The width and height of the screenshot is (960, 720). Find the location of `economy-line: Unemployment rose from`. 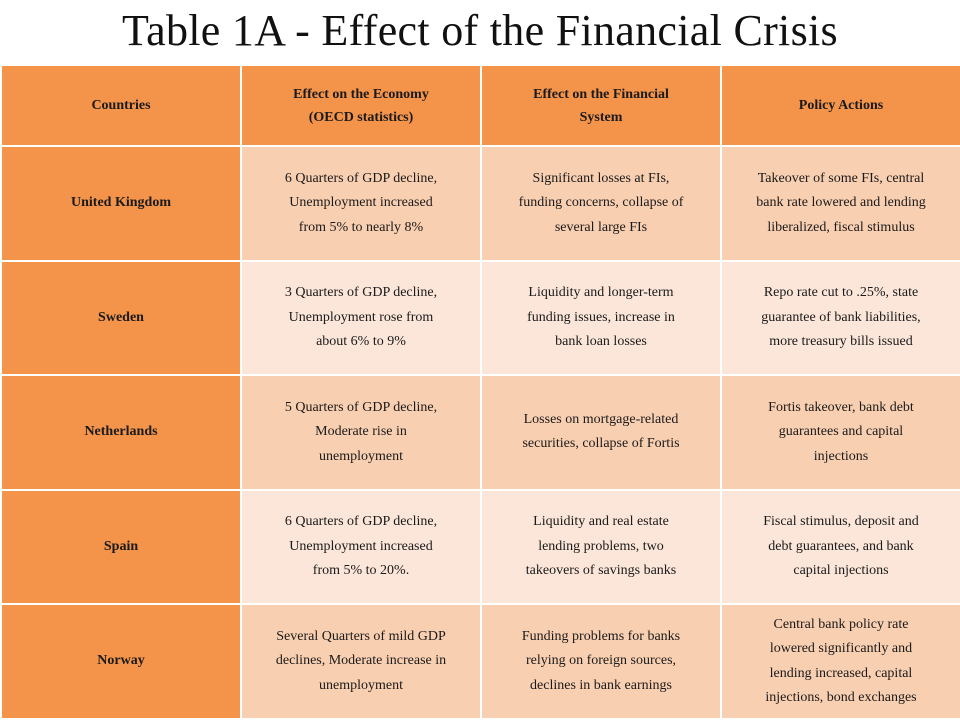

economy-line: Unemployment rose from is located at coordinates (361, 317).